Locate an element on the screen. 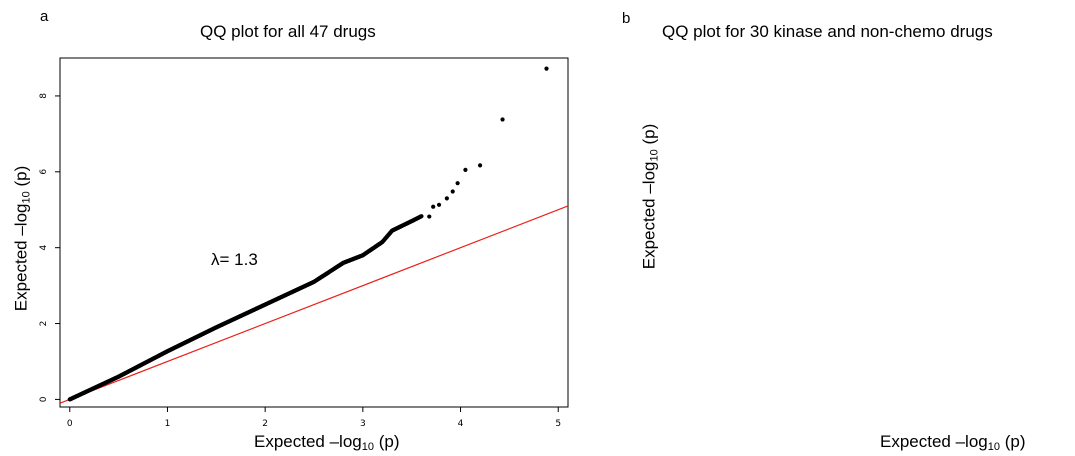  panel-a-y-axis-label: Expected –log10 (p) is located at coordinates (22, 238).